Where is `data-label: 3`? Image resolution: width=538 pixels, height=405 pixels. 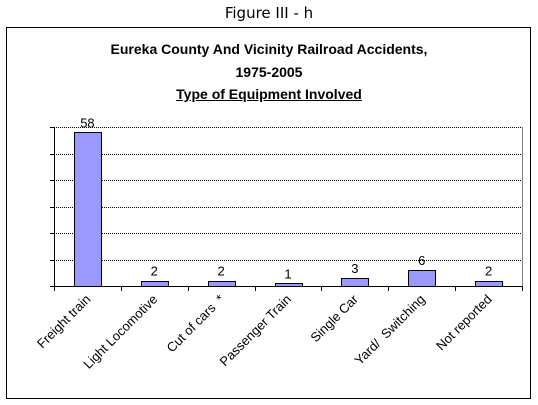 data-label: 3 is located at coordinates (354, 268).